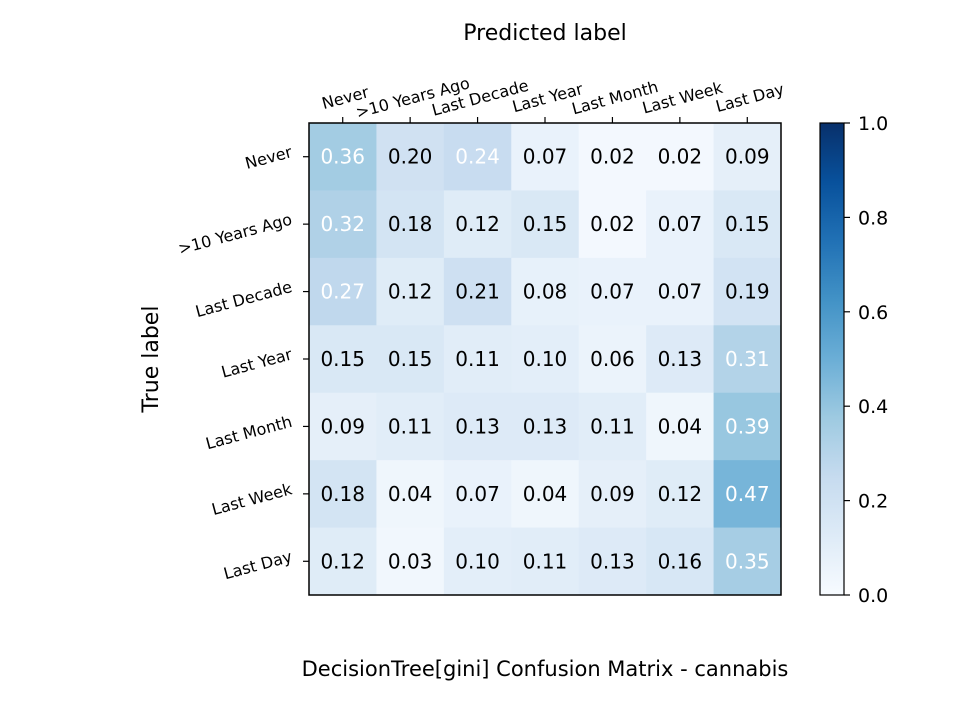  I want to click on cell-value-label: 0.08, so click(545, 292).